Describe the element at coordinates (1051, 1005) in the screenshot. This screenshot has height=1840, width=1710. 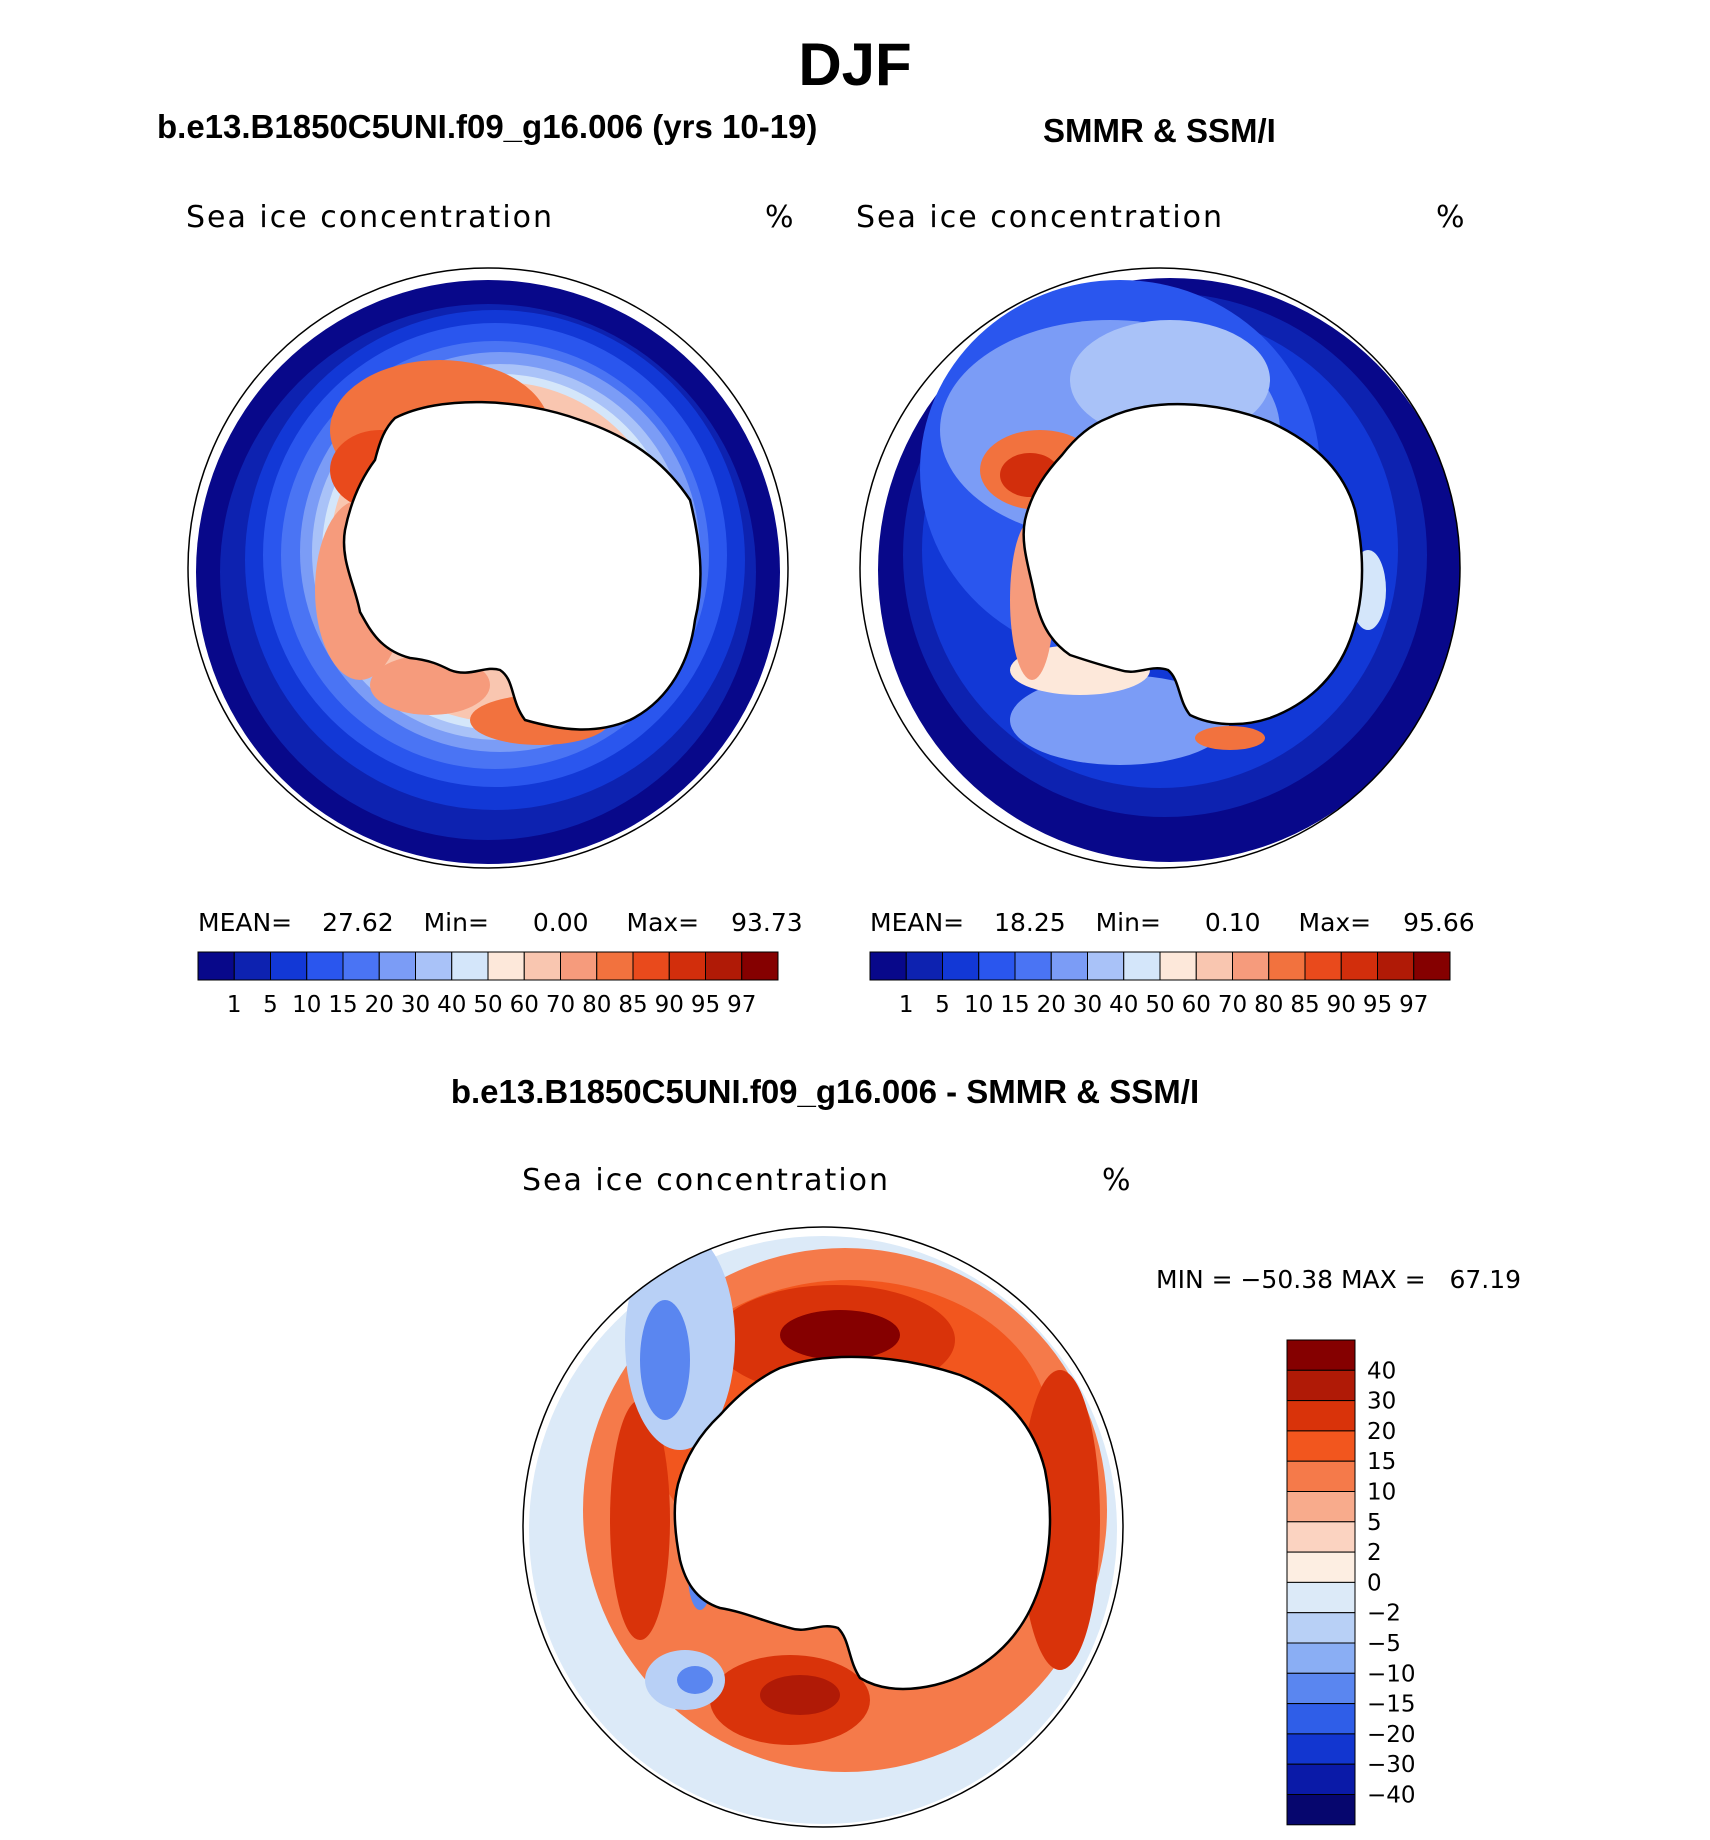
I see `panel2-colorbar-tick-label: 20` at that location.